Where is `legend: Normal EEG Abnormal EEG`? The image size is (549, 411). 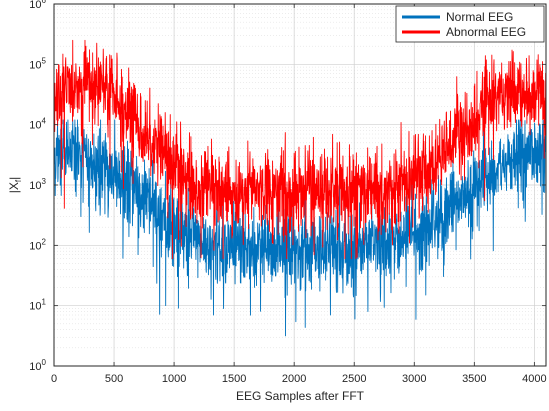
legend: Normal EEG Abnormal EEG is located at coordinates (470, 24).